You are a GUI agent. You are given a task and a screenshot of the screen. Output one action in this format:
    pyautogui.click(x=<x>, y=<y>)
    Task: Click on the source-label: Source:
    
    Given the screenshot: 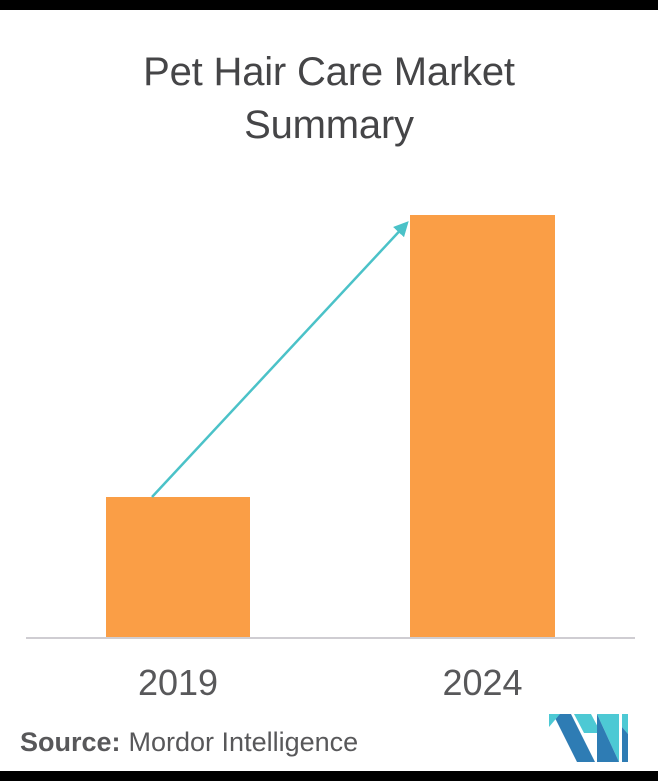 What is the action you would take?
    pyautogui.click(x=70, y=742)
    